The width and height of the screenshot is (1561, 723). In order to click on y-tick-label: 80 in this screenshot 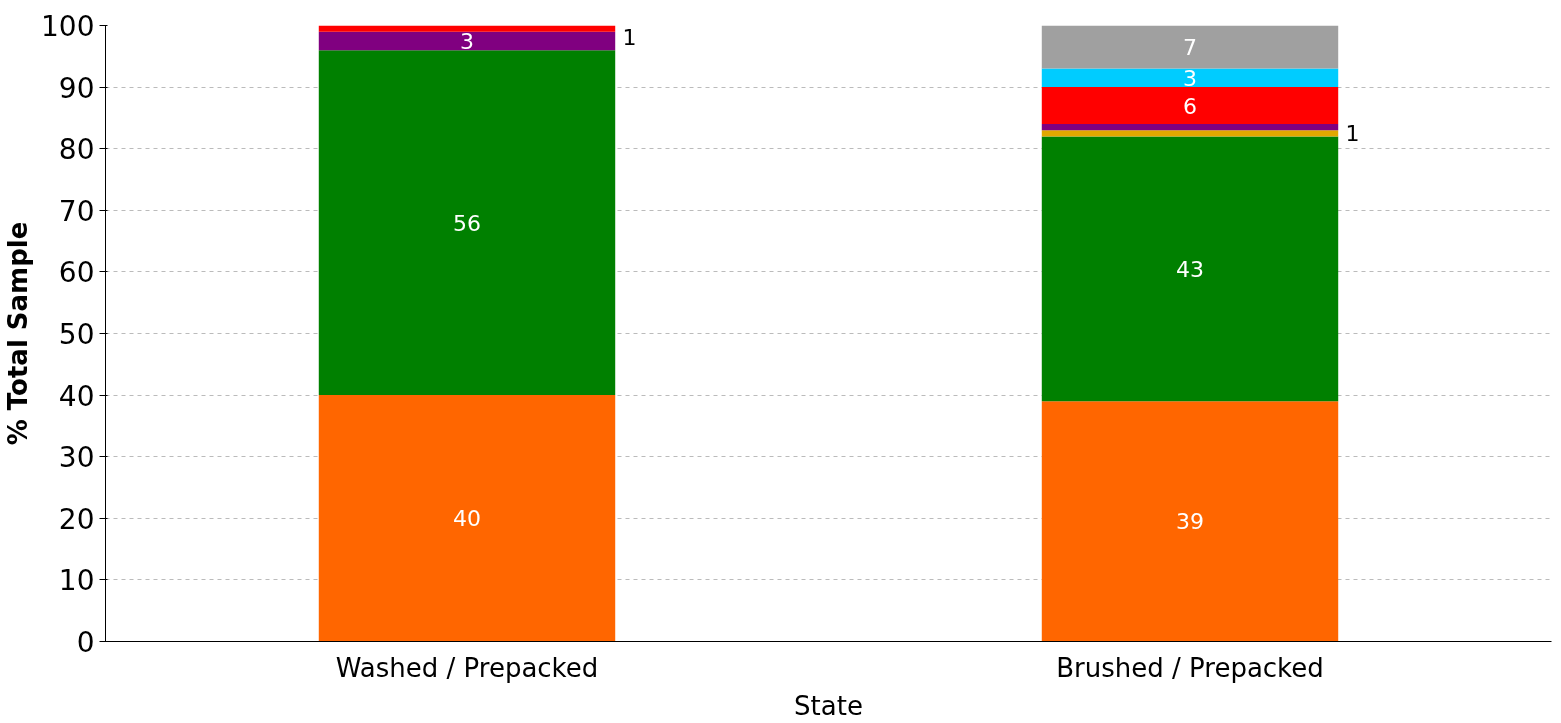, I will do `click(76, 150)`.